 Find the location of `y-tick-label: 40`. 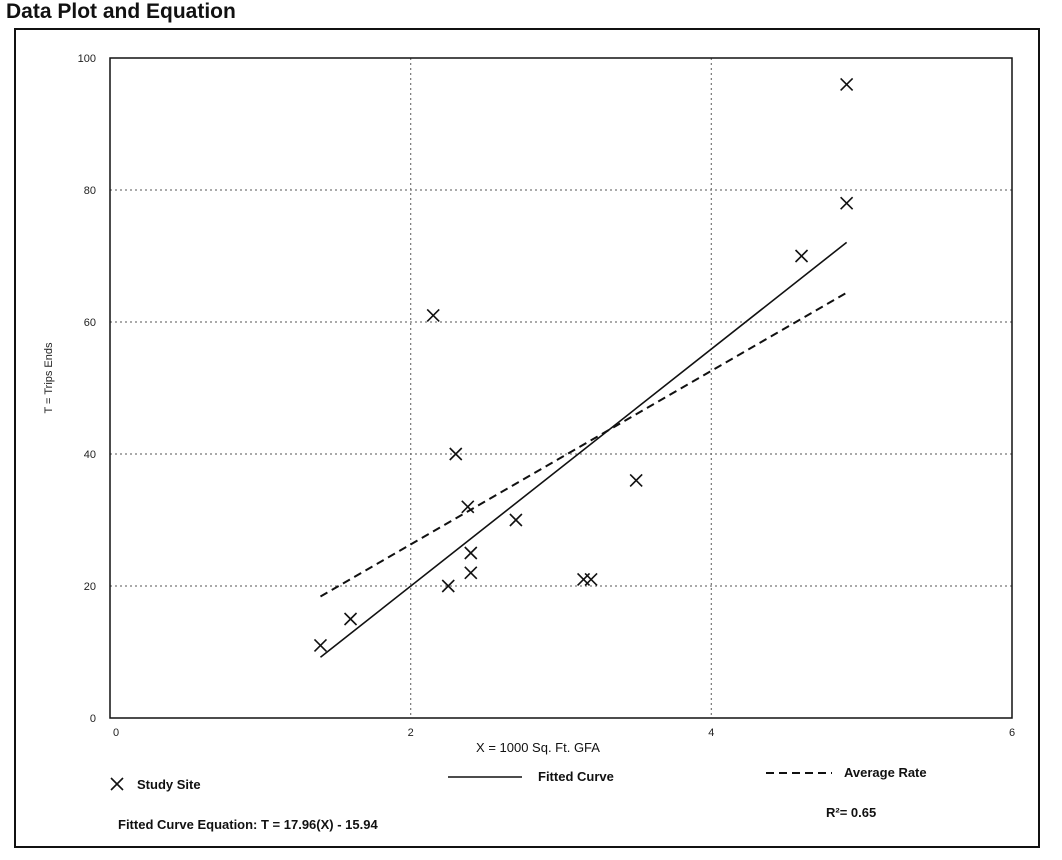

y-tick-label: 40 is located at coordinates (90, 455).